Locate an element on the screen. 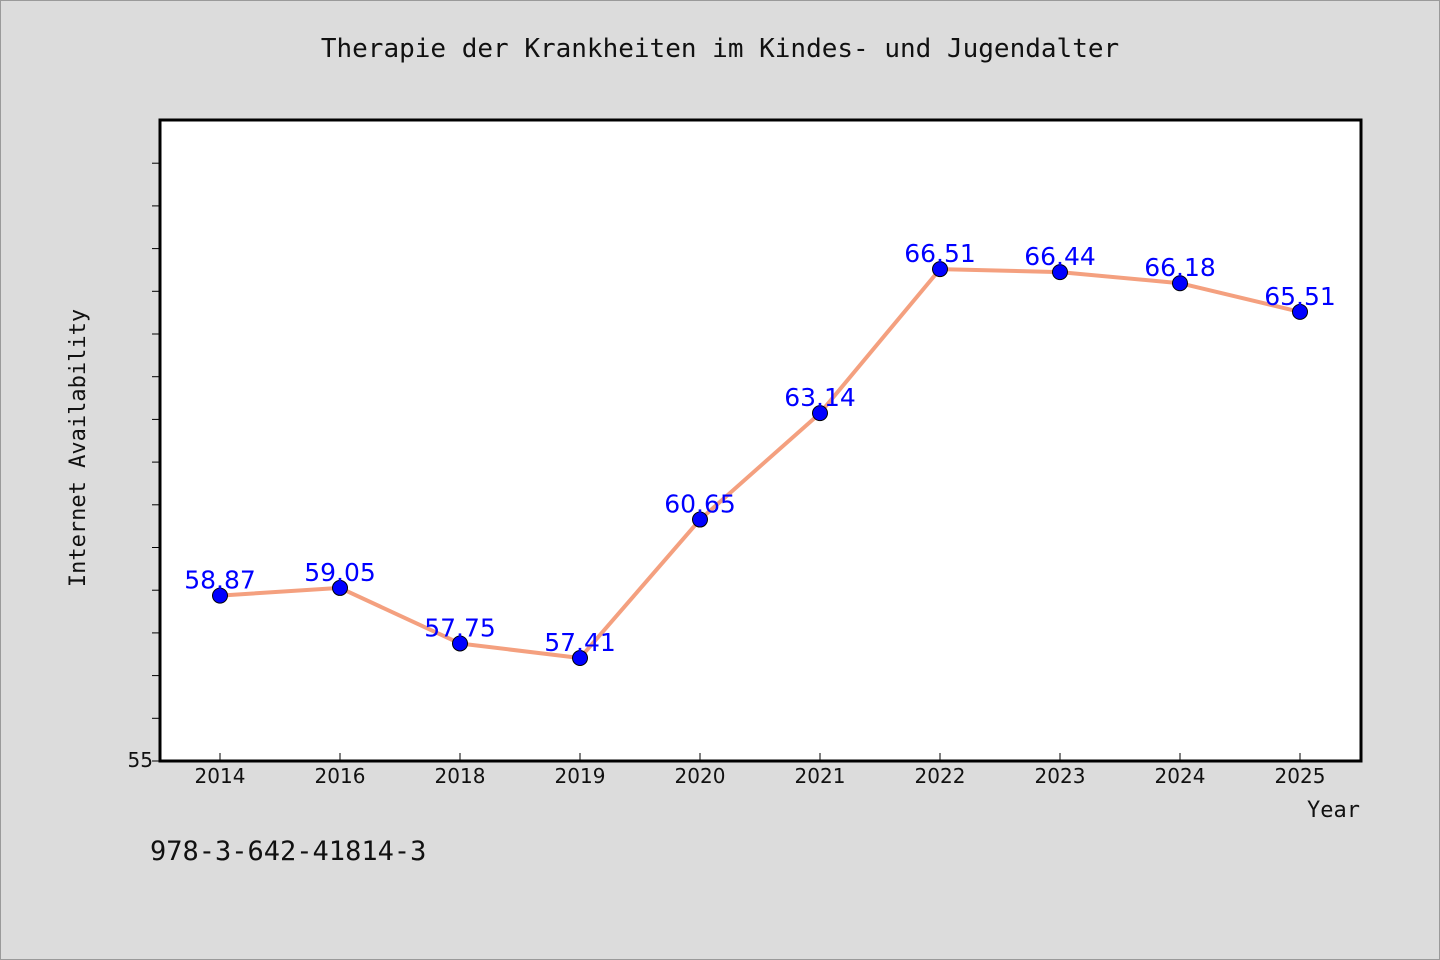 The height and width of the screenshot is (960, 1440). x-tick-label: 2019 is located at coordinates (580, 776).